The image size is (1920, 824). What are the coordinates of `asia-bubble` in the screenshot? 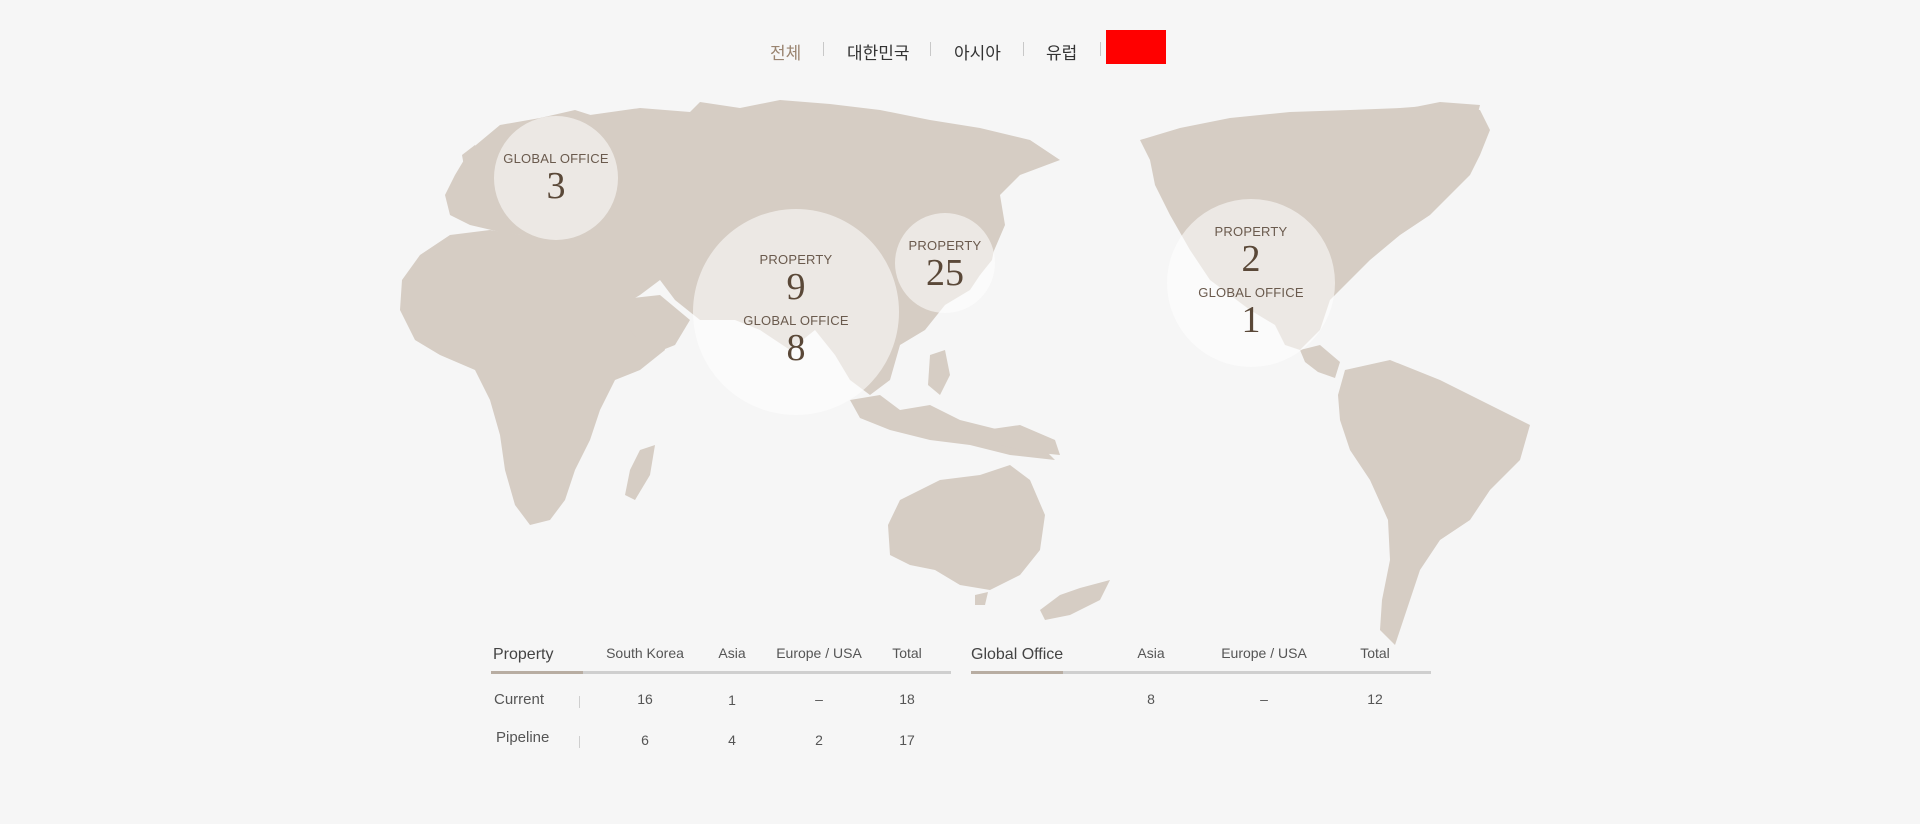 It's located at (796, 312).